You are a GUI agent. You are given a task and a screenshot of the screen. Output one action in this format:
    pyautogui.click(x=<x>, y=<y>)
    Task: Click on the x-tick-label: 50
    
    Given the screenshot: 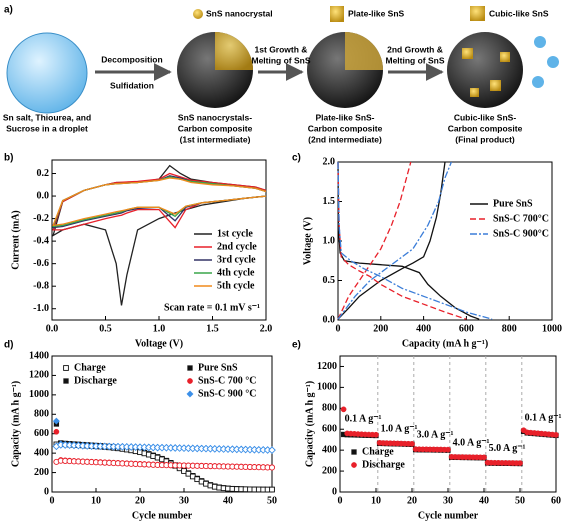 What is the action you would take?
    pyautogui.click(x=520, y=500)
    